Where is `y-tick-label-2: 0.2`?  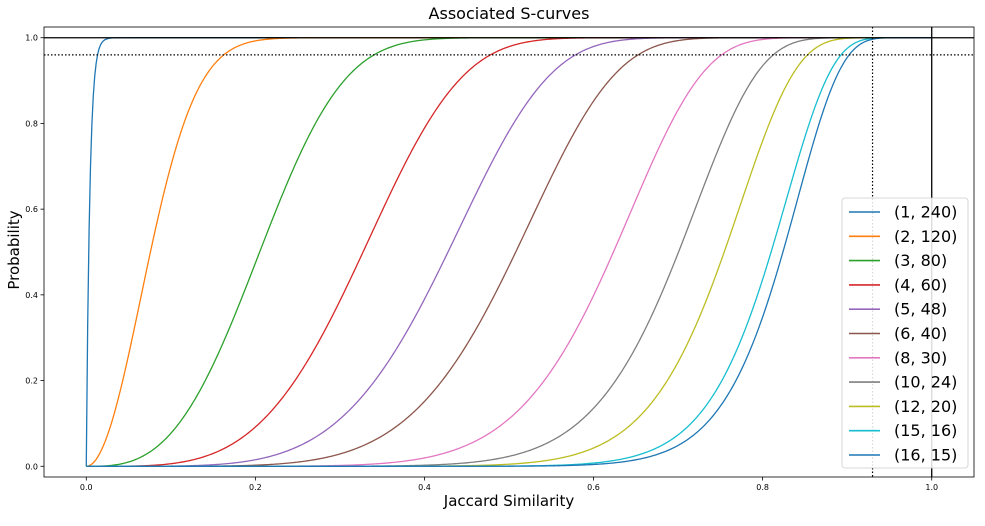
y-tick-label-2: 0.2 is located at coordinates (31, 381).